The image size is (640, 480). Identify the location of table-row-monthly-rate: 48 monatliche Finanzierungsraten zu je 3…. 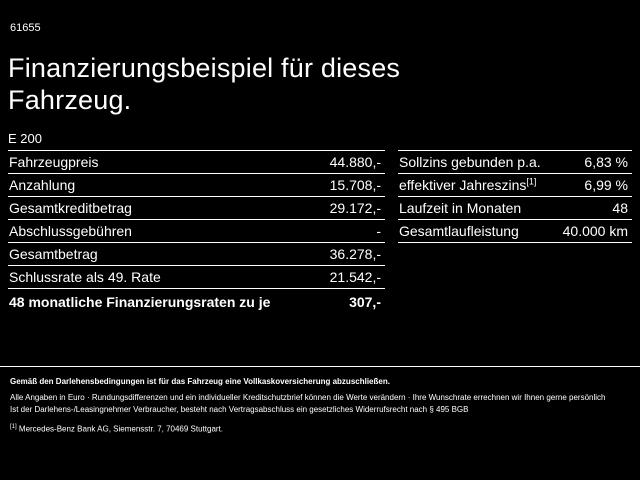
(196, 302).